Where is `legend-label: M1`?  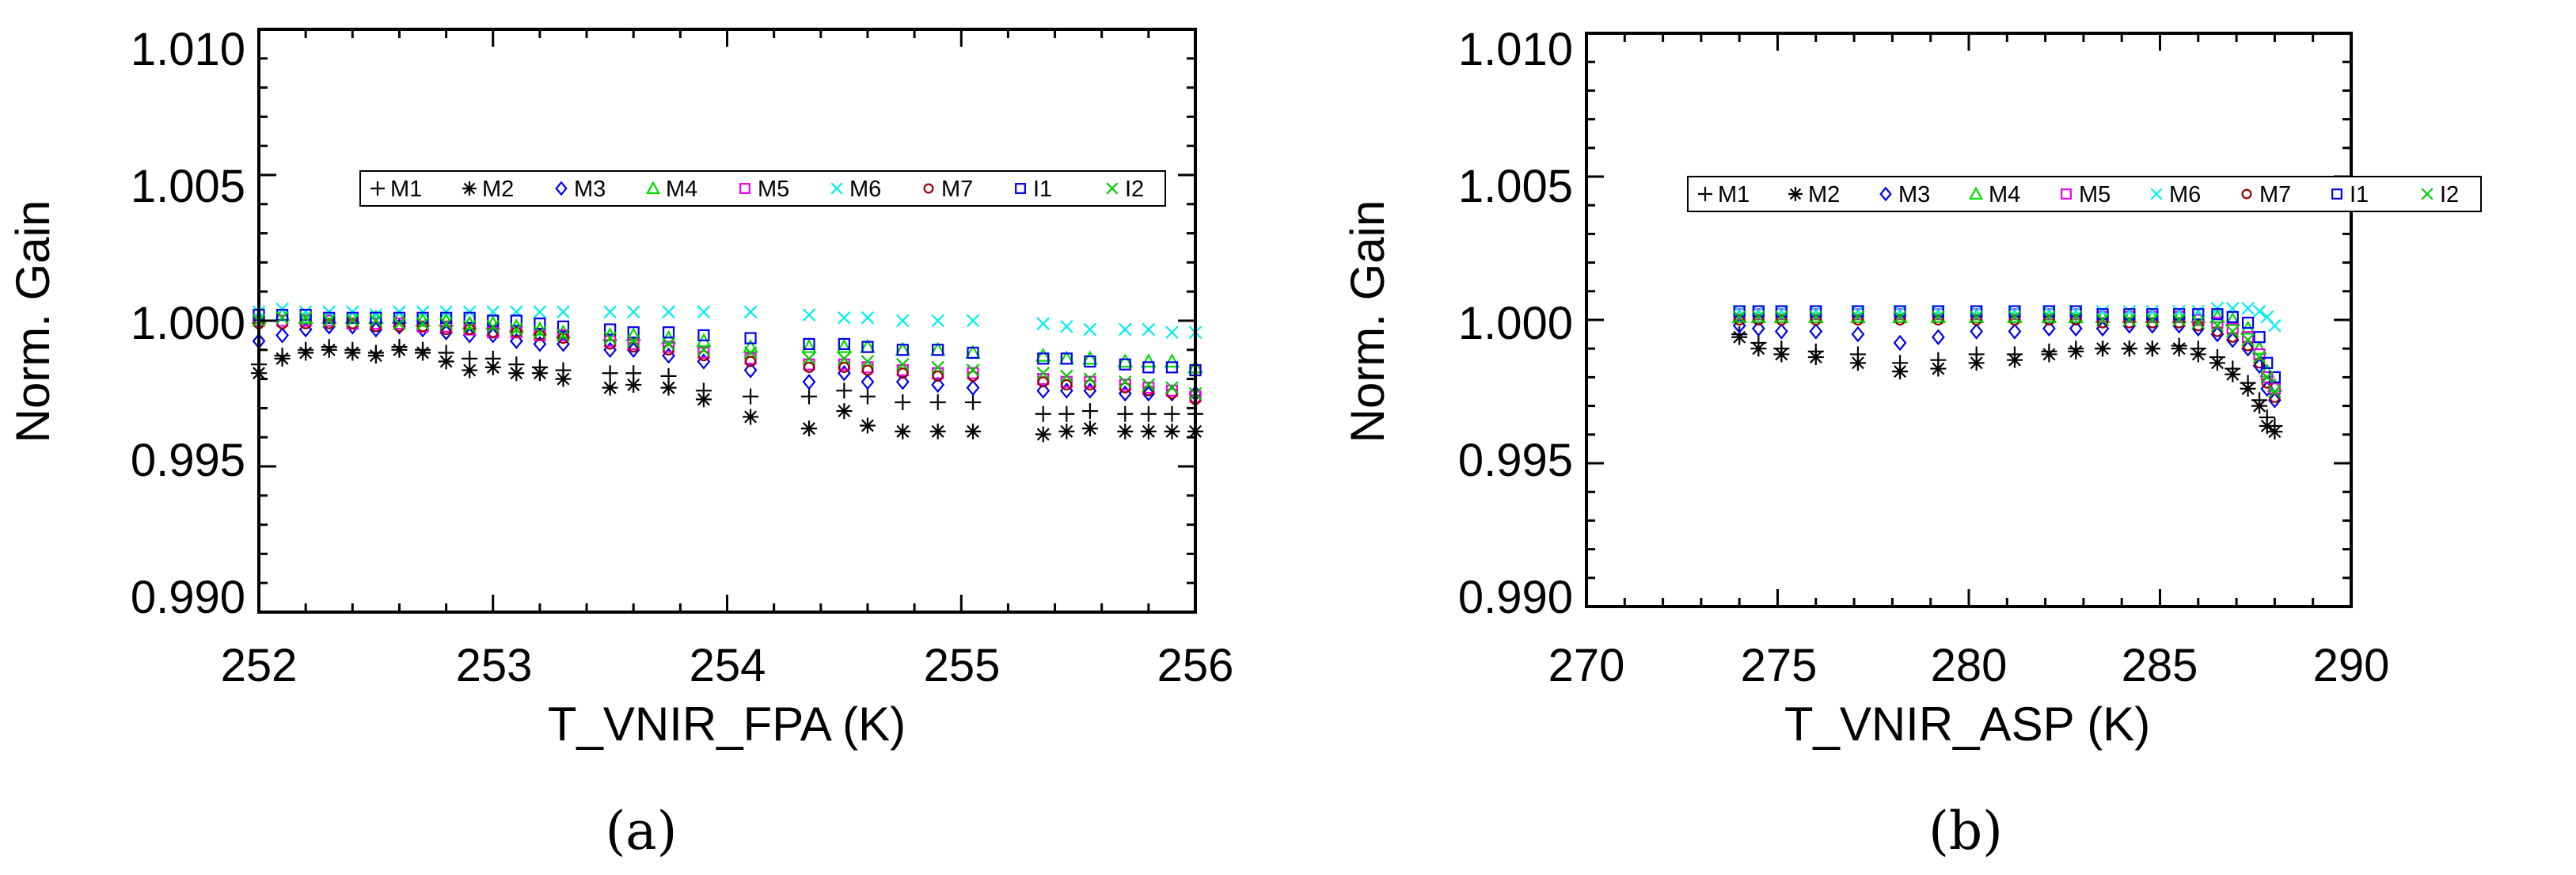
legend-label: M1 is located at coordinates (1734, 194).